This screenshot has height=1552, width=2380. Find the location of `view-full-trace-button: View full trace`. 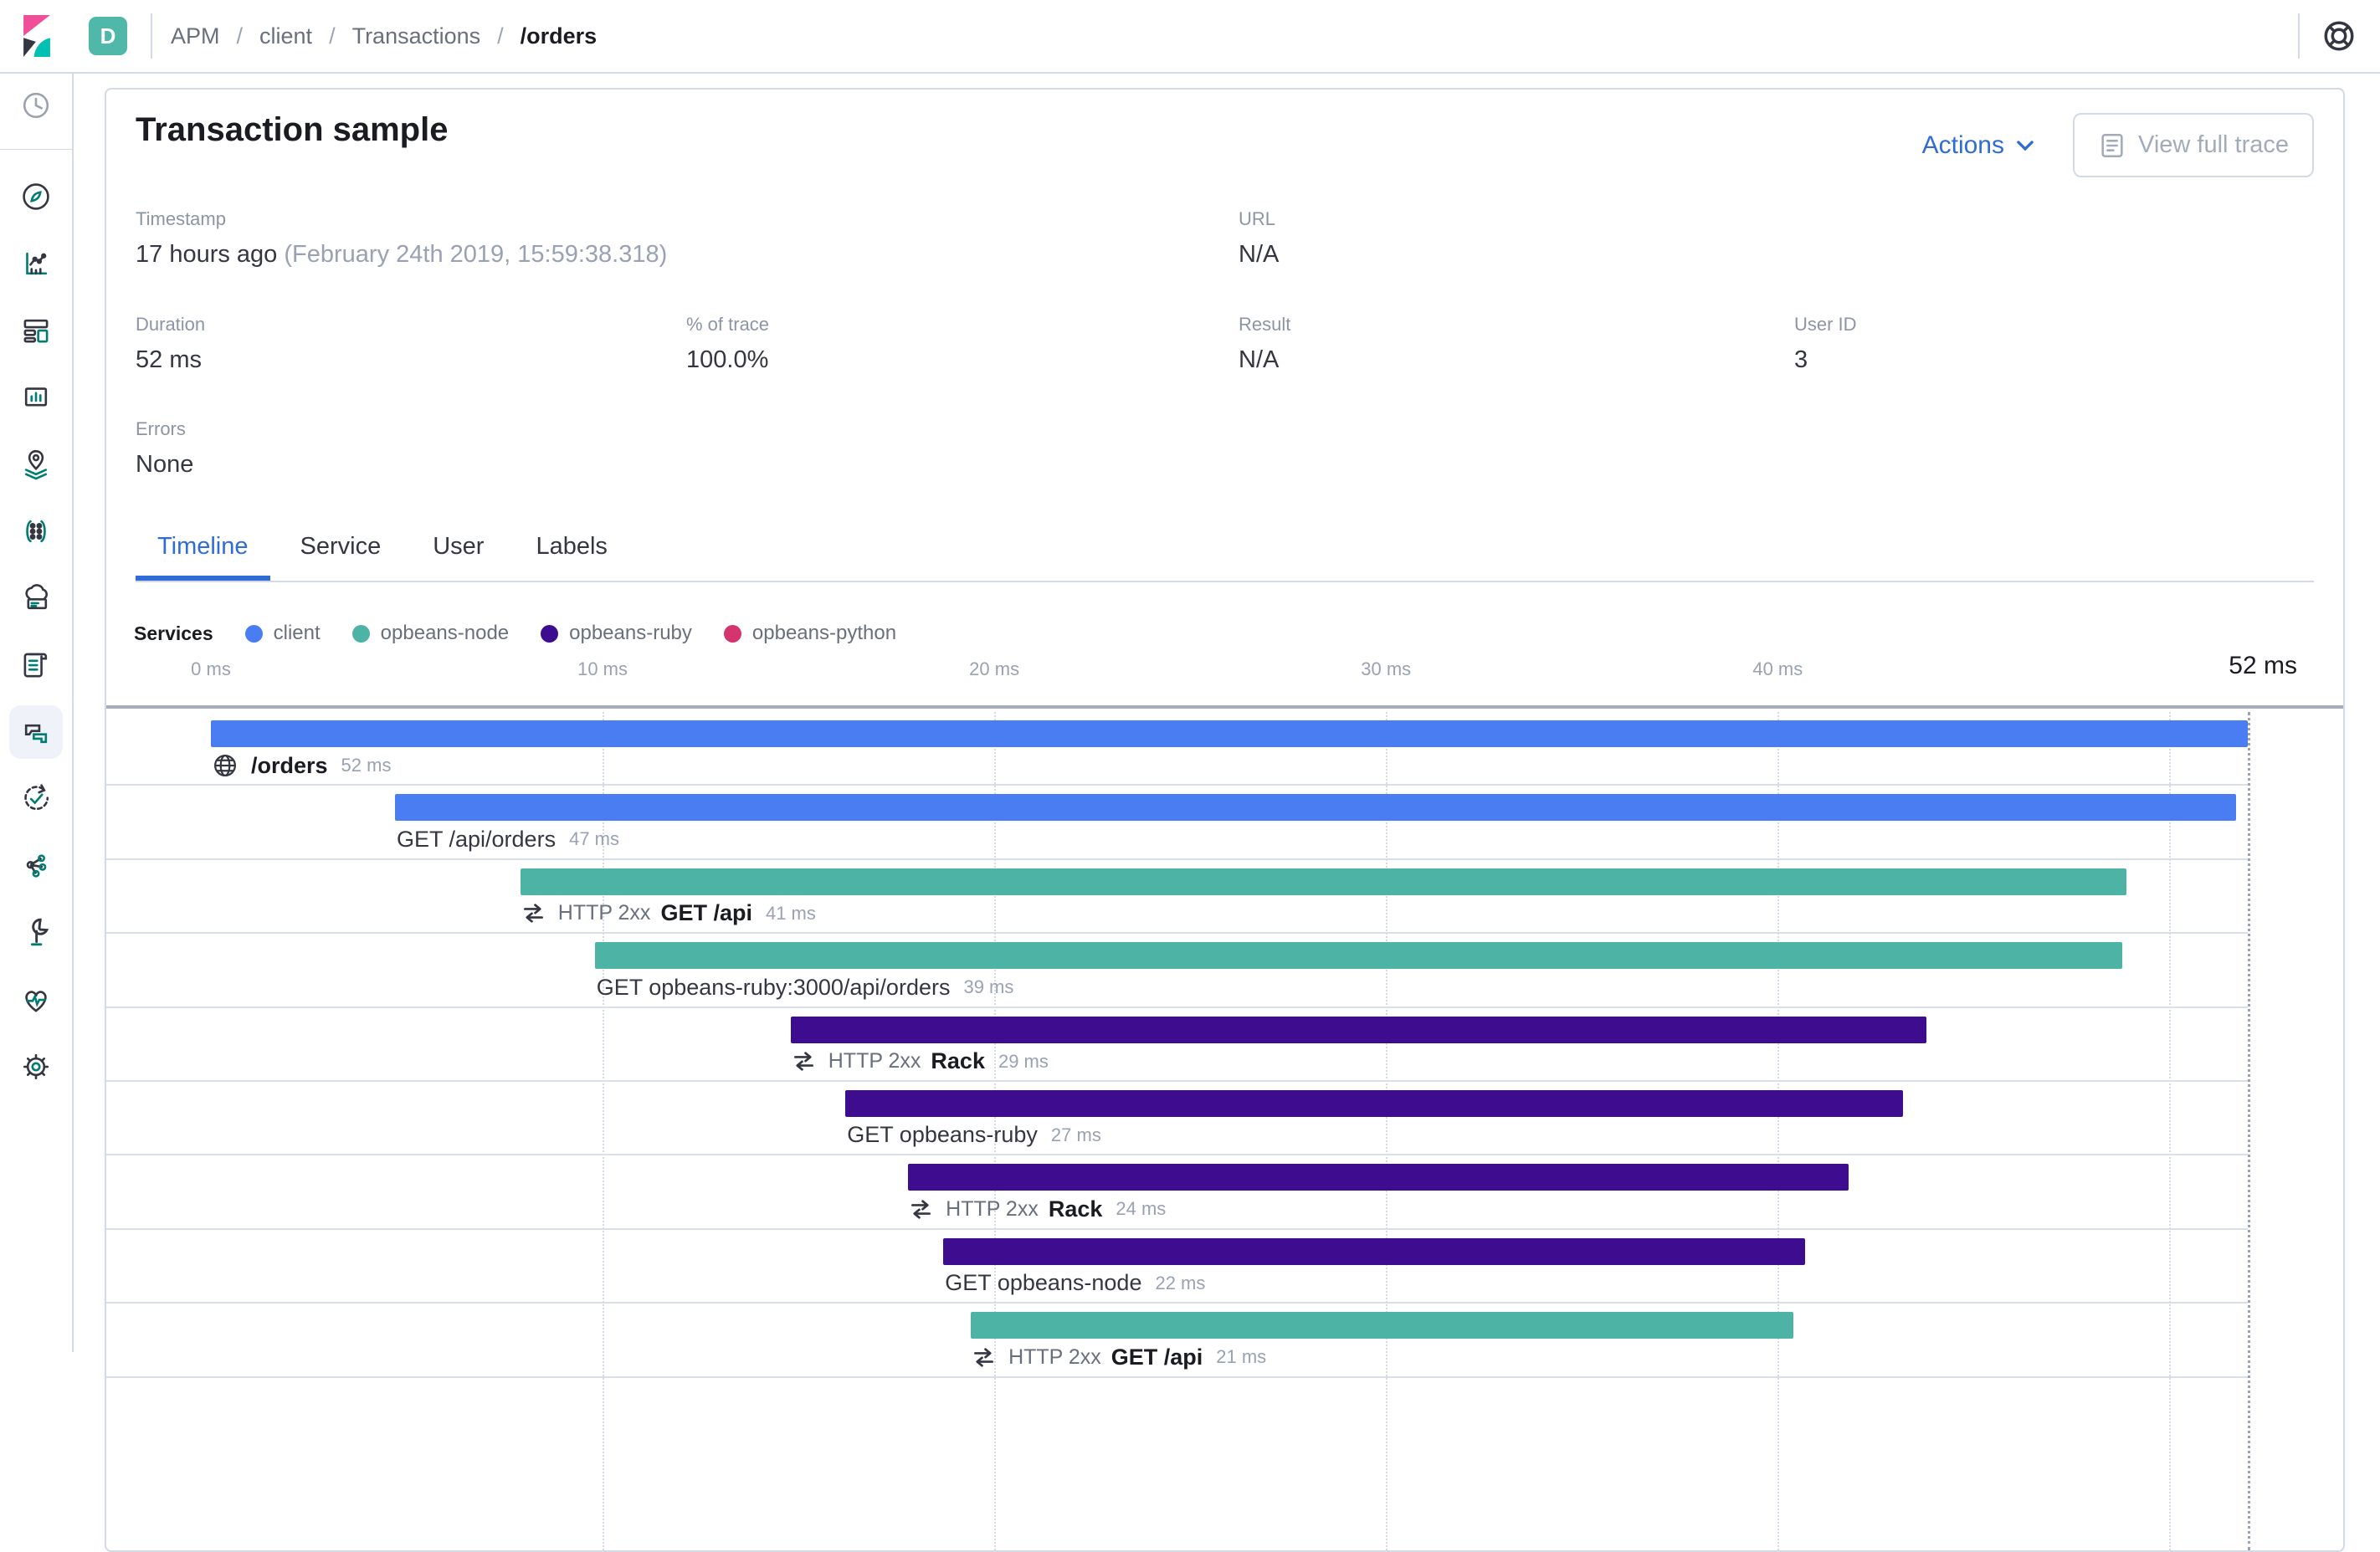

view-full-trace-button: View full trace is located at coordinates (2193, 145).